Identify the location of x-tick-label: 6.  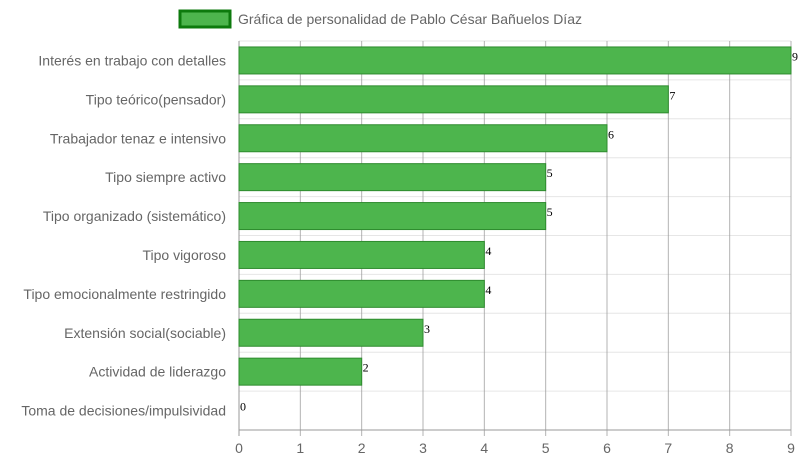
(607, 448).